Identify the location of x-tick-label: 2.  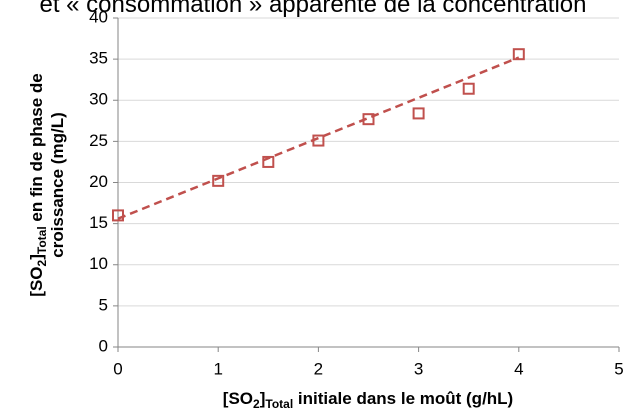
(318, 368).